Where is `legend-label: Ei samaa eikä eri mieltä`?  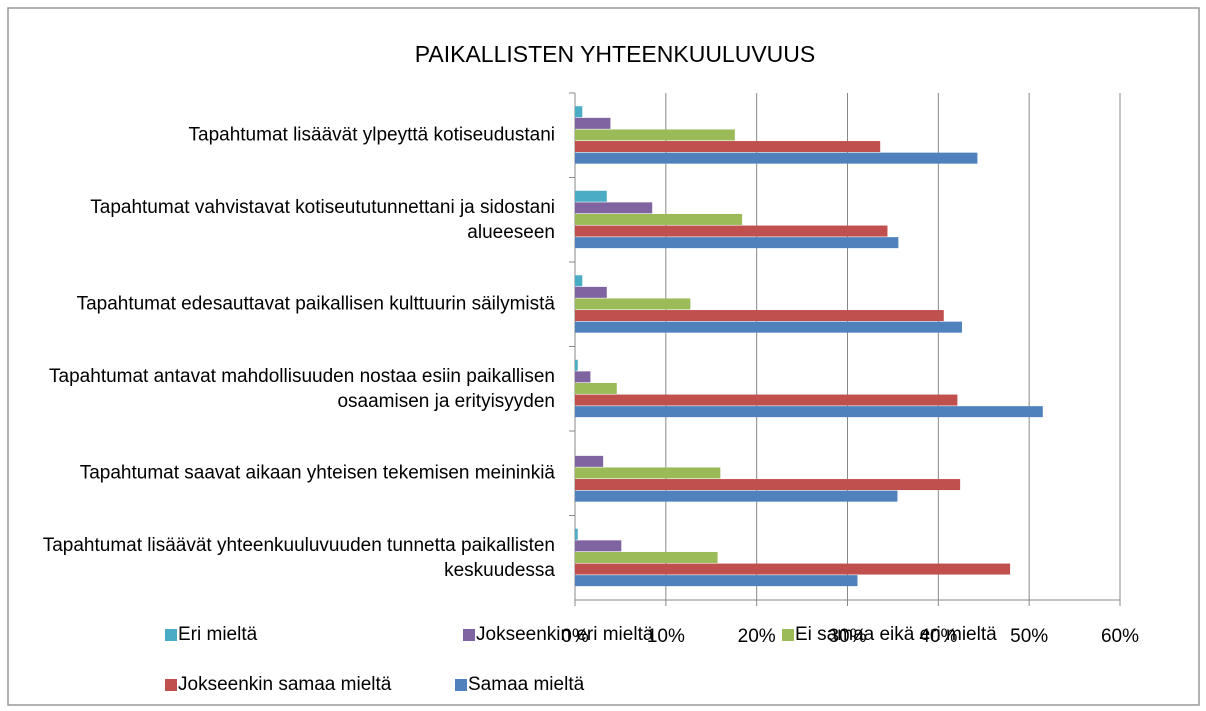
legend-label: Ei samaa eikä eri mieltä is located at coordinates (896, 634).